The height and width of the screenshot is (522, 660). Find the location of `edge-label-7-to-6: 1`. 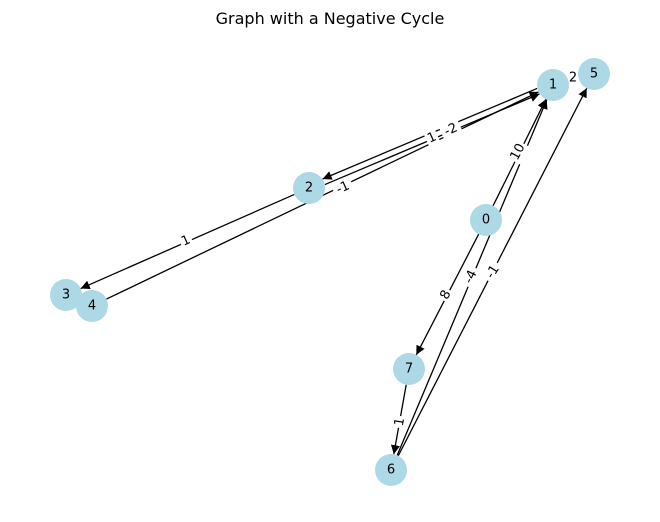

edge-label-7-to-6: 1 is located at coordinates (400, 422).